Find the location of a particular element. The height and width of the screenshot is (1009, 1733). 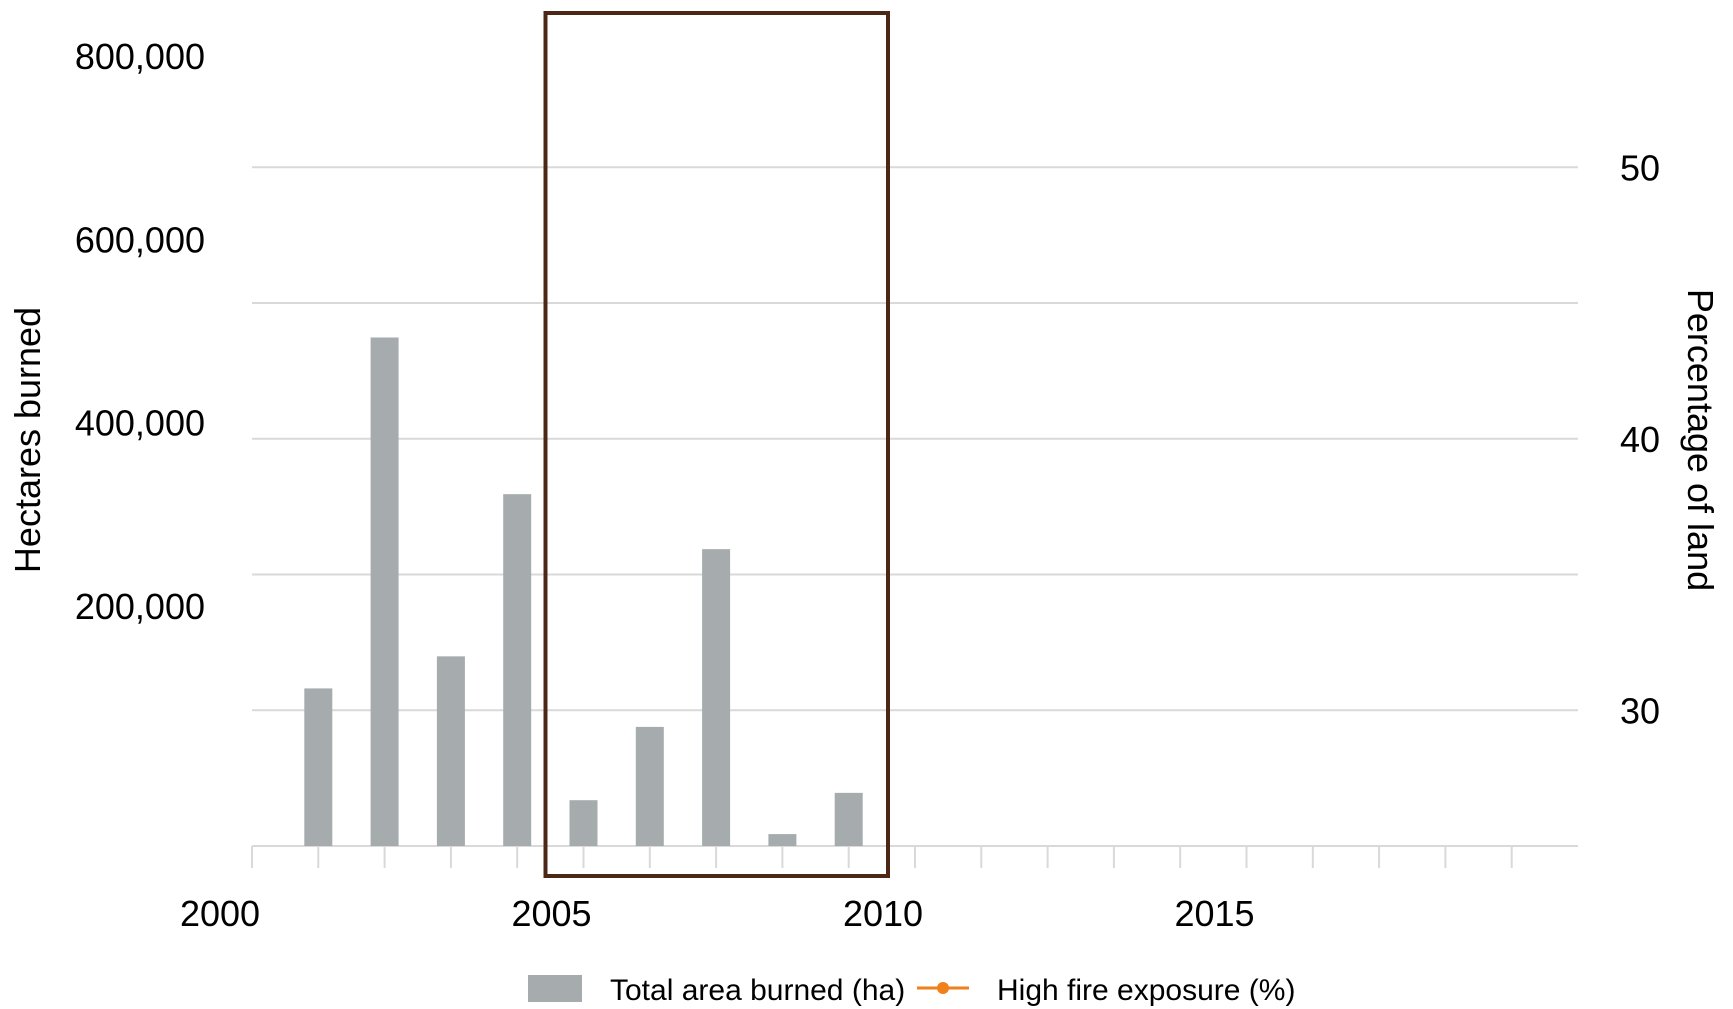

bar-2008 is located at coordinates (782, 840).